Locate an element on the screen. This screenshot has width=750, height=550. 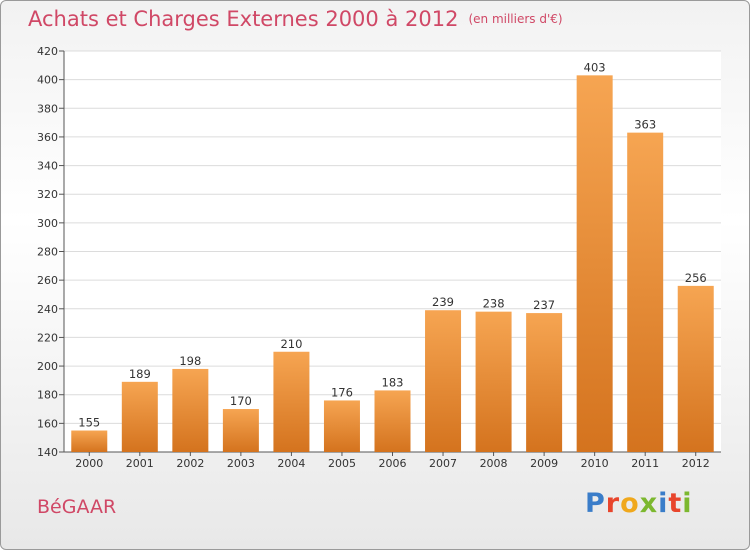
x-tick-label-2001: 2001 is located at coordinates (140, 463).